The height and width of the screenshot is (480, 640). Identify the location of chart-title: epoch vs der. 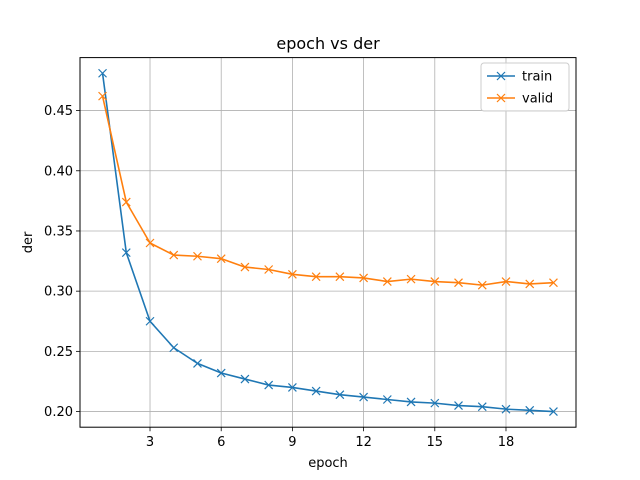
(328, 43).